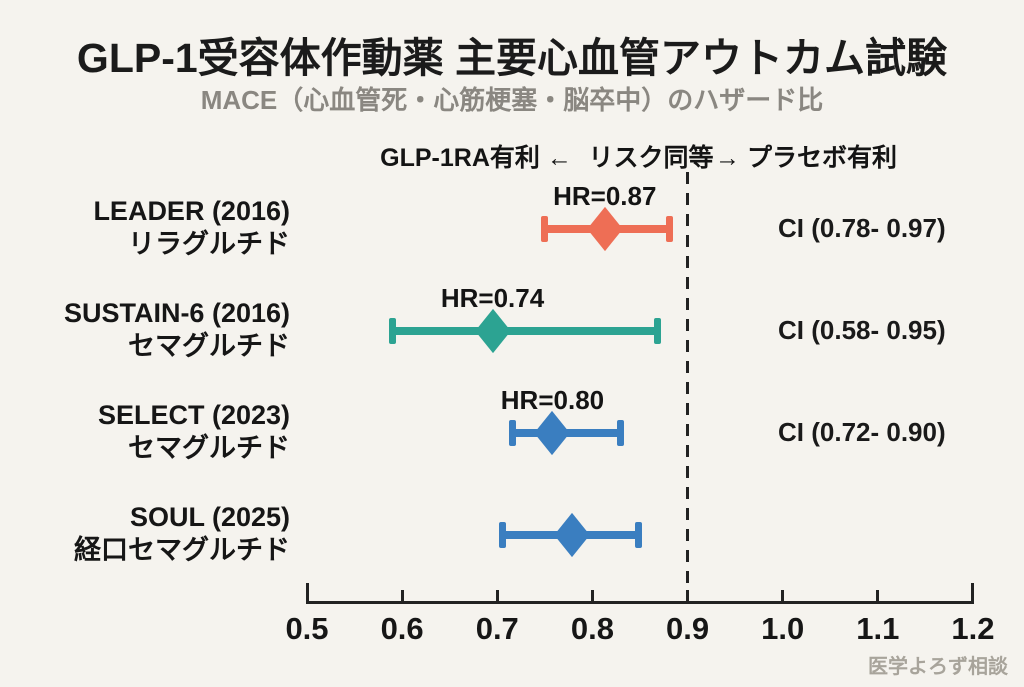 The height and width of the screenshot is (687, 1024). Describe the element at coordinates (687, 628) in the screenshot. I see `x-axis-tick-label: 0.9` at that location.